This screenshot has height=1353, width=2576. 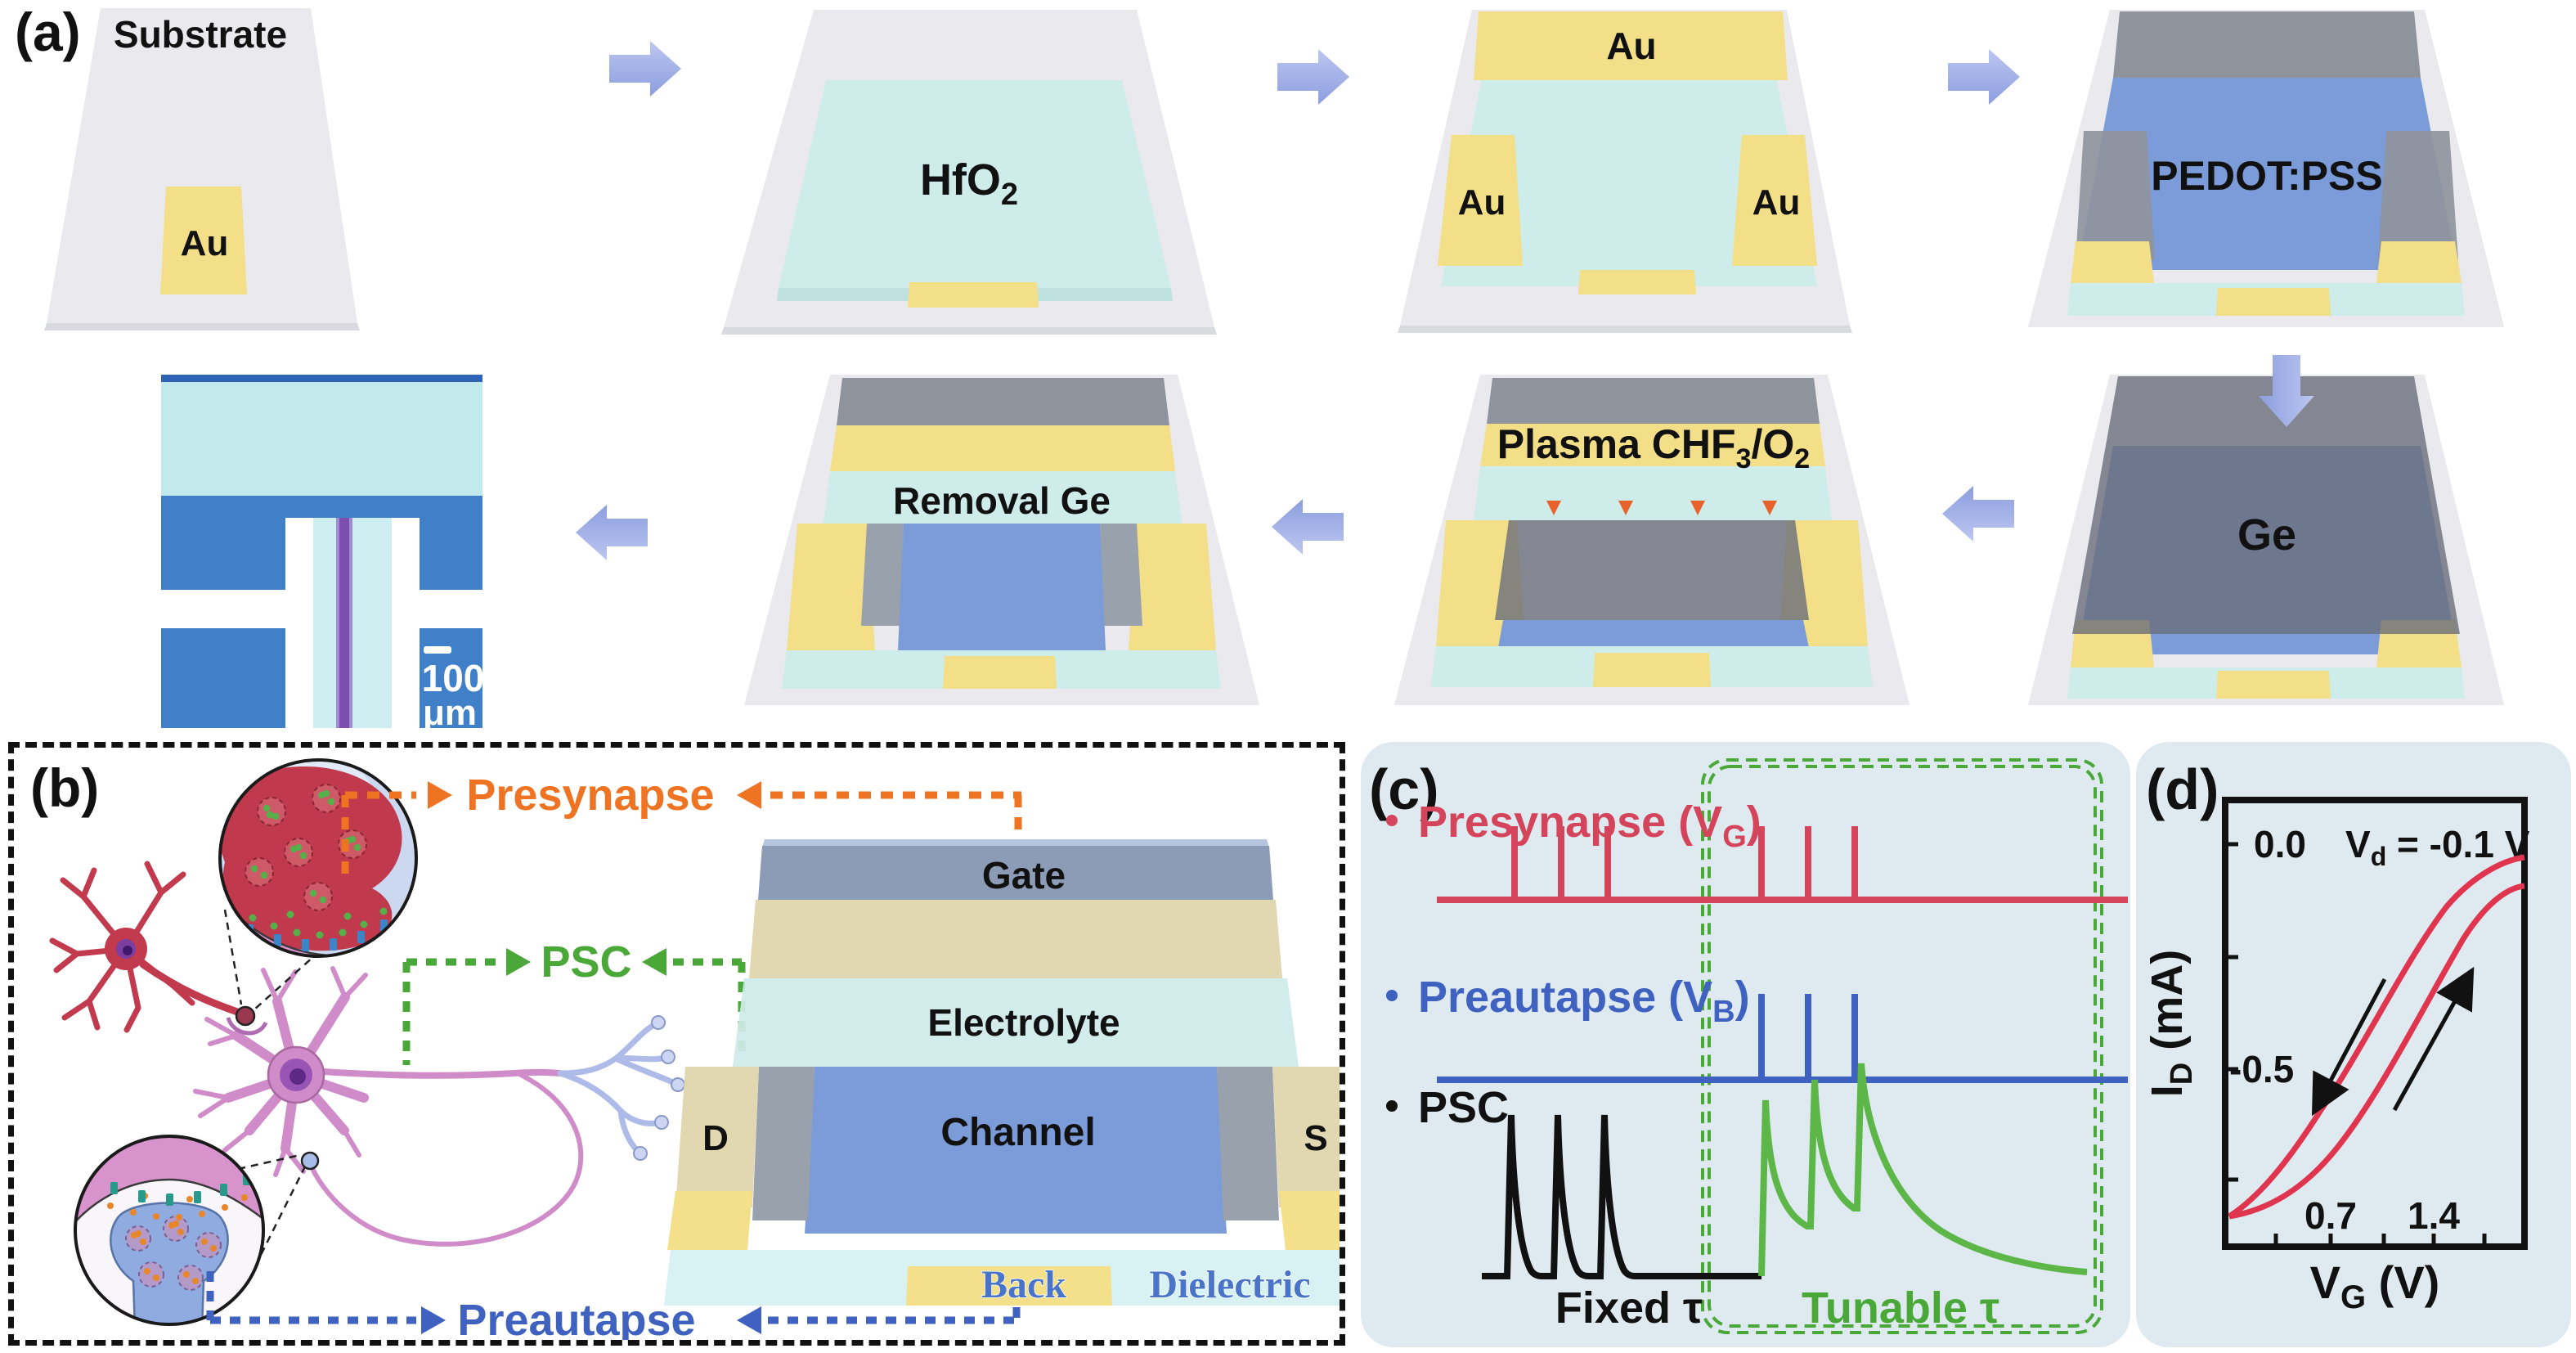 What do you see at coordinates (1024, 1022) in the screenshot?
I see `electrolyte-label: Electrolyte` at bounding box center [1024, 1022].